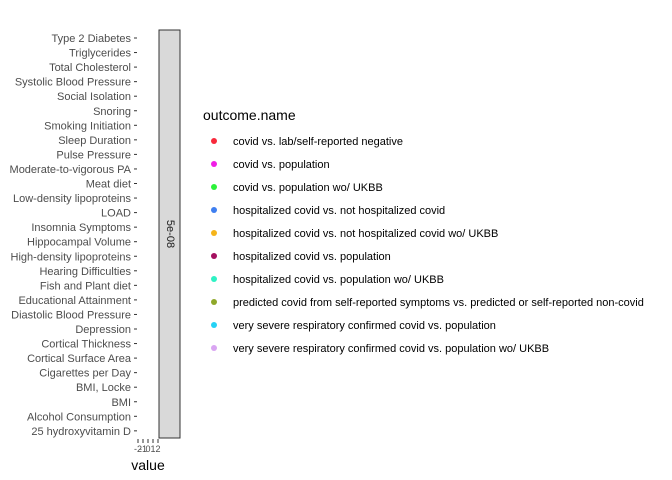 The width and height of the screenshot is (672, 480). What do you see at coordinates (249, 115) in the screenshot?
I see `legend-title: outcome.name` at bounding box center [249, 115].